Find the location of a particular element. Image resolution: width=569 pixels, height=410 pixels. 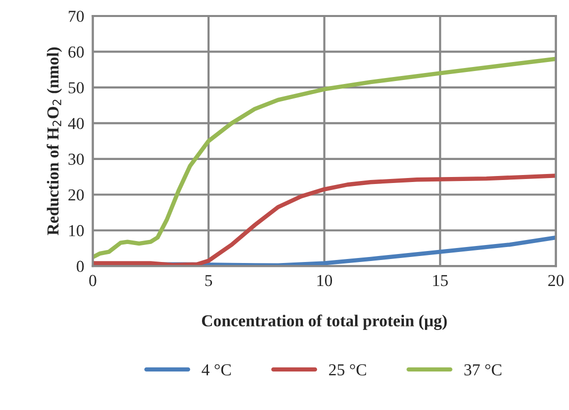

x-tick-label: 0 is located at coordinates (92, 280).